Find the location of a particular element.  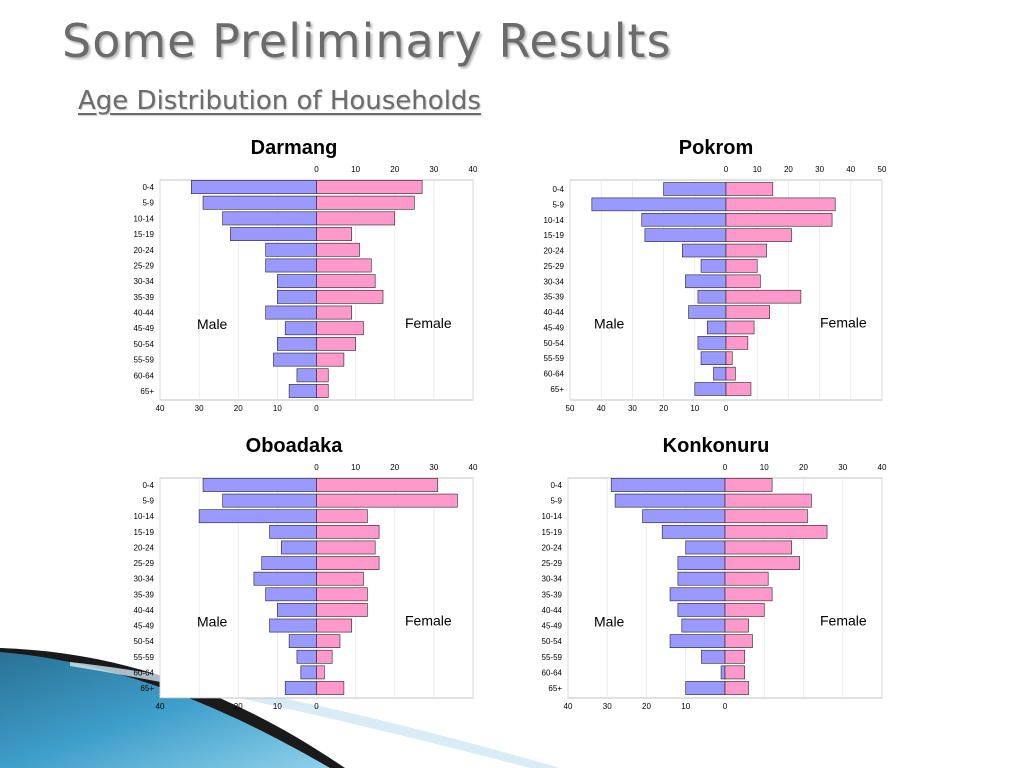

pokrom-top-tick-label: 40 is located at coordinates (850, 169).